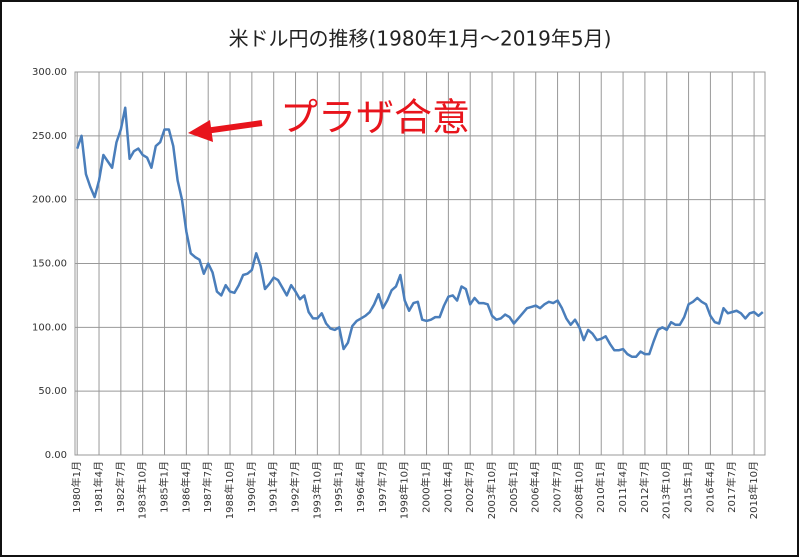 The width and height of the screenshot is (799, 557). Describe the element at coordinates (491, 490) in the screenshot. I see `x-tick-label: 2003年10月` at that location.